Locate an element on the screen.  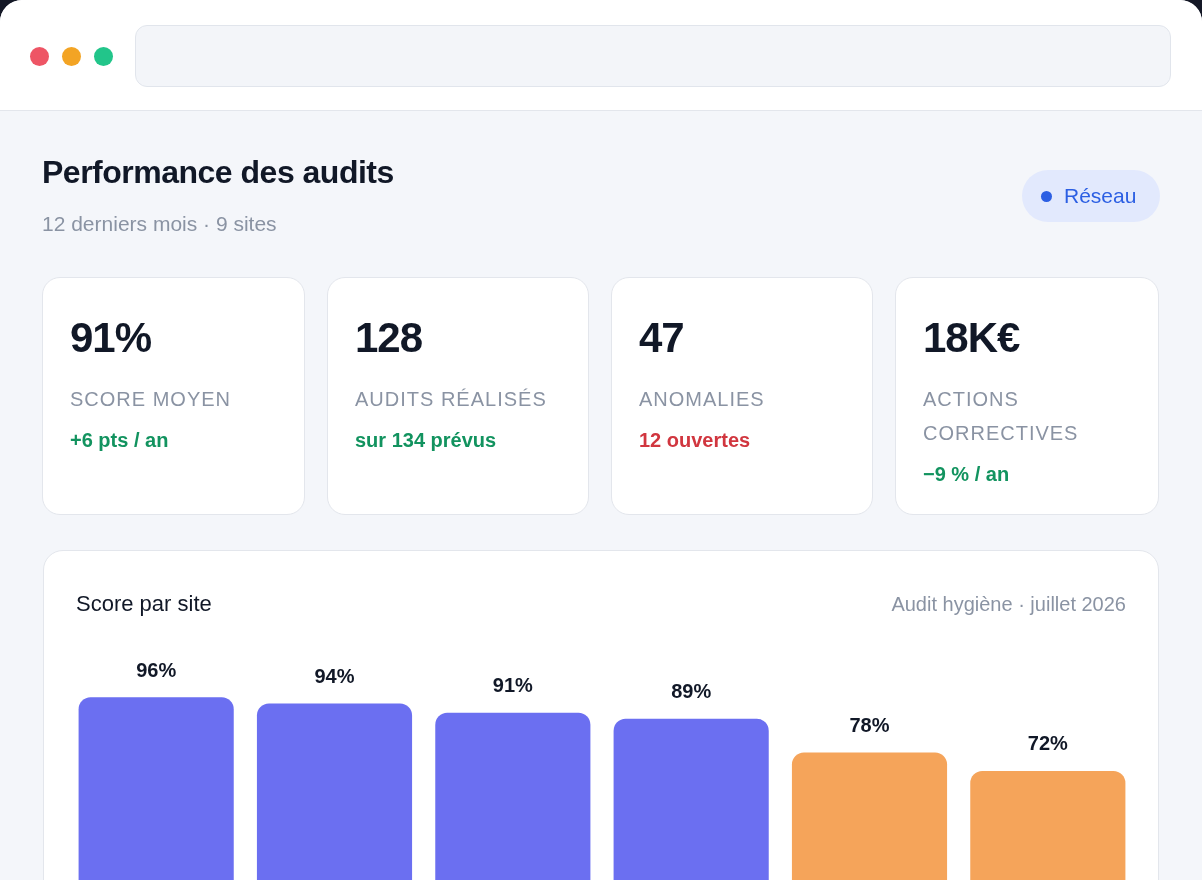
text: 128 is located at coordinates (389, 338).